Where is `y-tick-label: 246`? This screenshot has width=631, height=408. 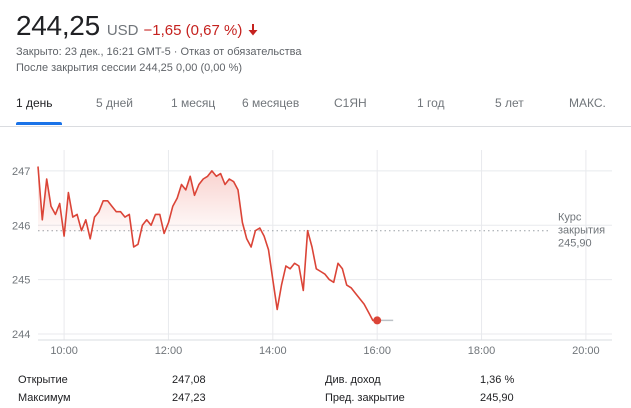
y-tick-label: 246 is located at coordinates (21, 226).